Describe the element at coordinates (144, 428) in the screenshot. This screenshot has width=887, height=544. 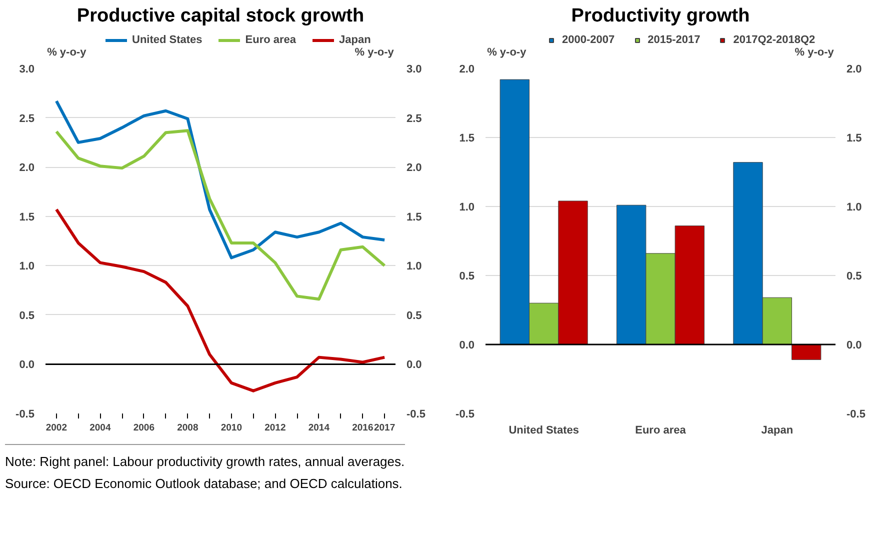
I see `x-tick-label: 2006` at that location.